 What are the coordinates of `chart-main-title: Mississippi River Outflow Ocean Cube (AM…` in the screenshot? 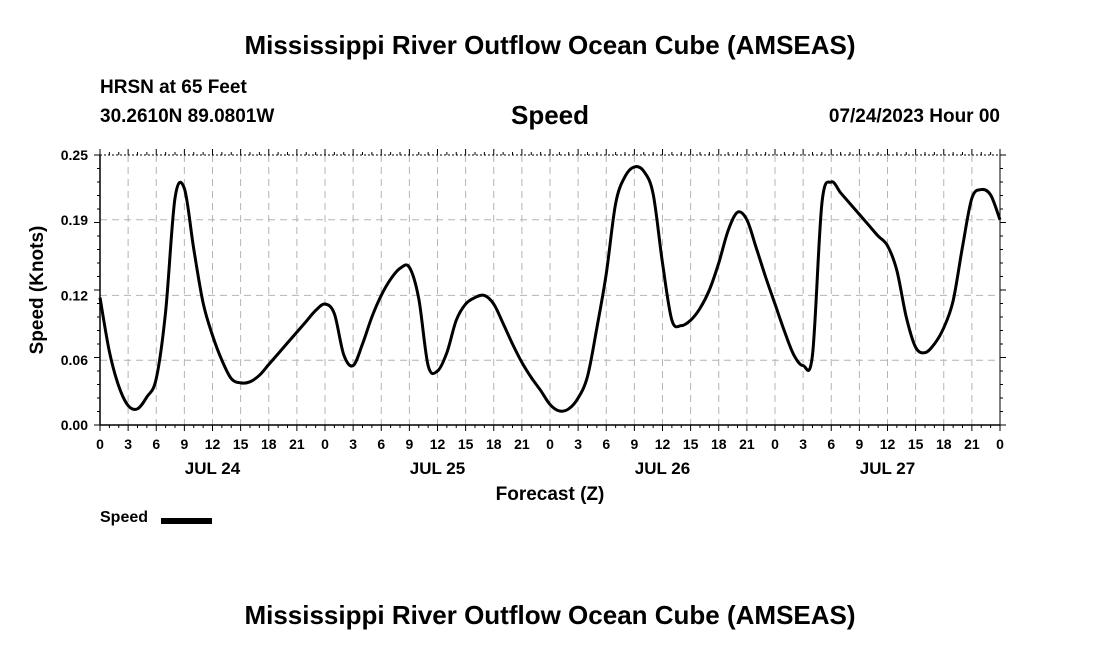 It's located at (550, 45).